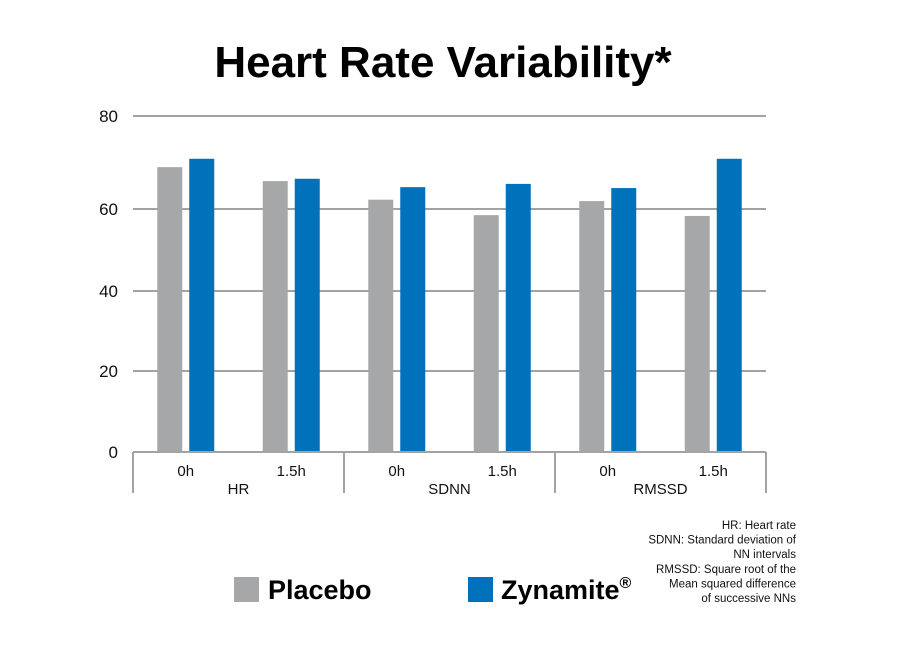  What do you see at coordinates (396, 471) in the screenshot?
I see `x-tick-label-sdnn-0: 0h` at bounding box center [396, 471].